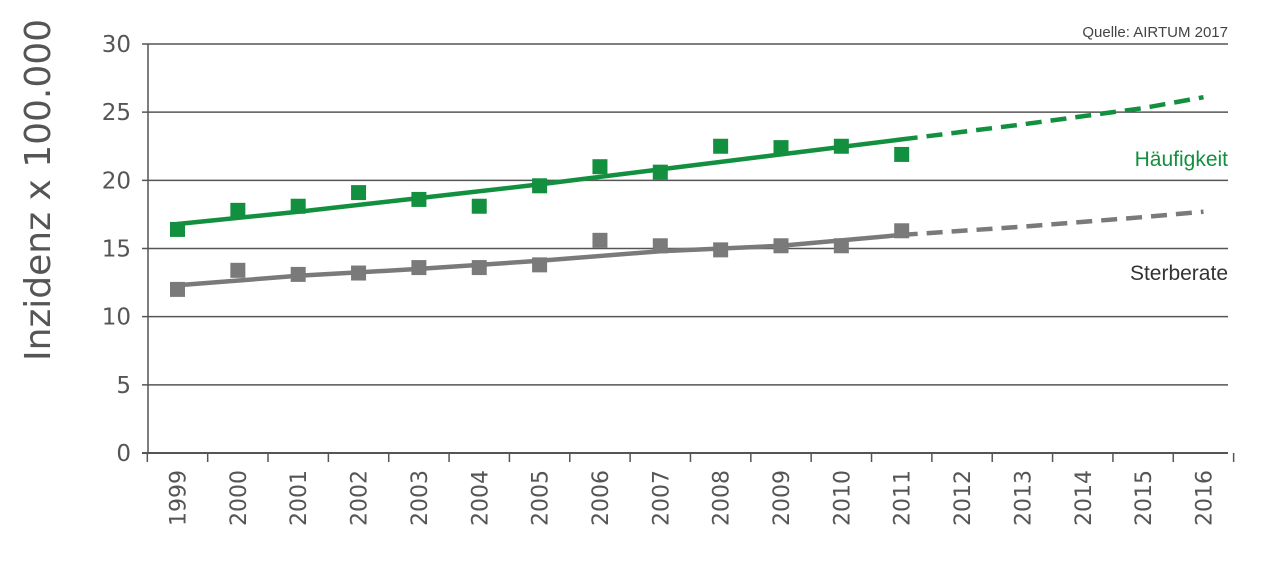  Describe the element at coordinates (116, 250) in the screenshot. I see `y-tick-label: 15` at that location.